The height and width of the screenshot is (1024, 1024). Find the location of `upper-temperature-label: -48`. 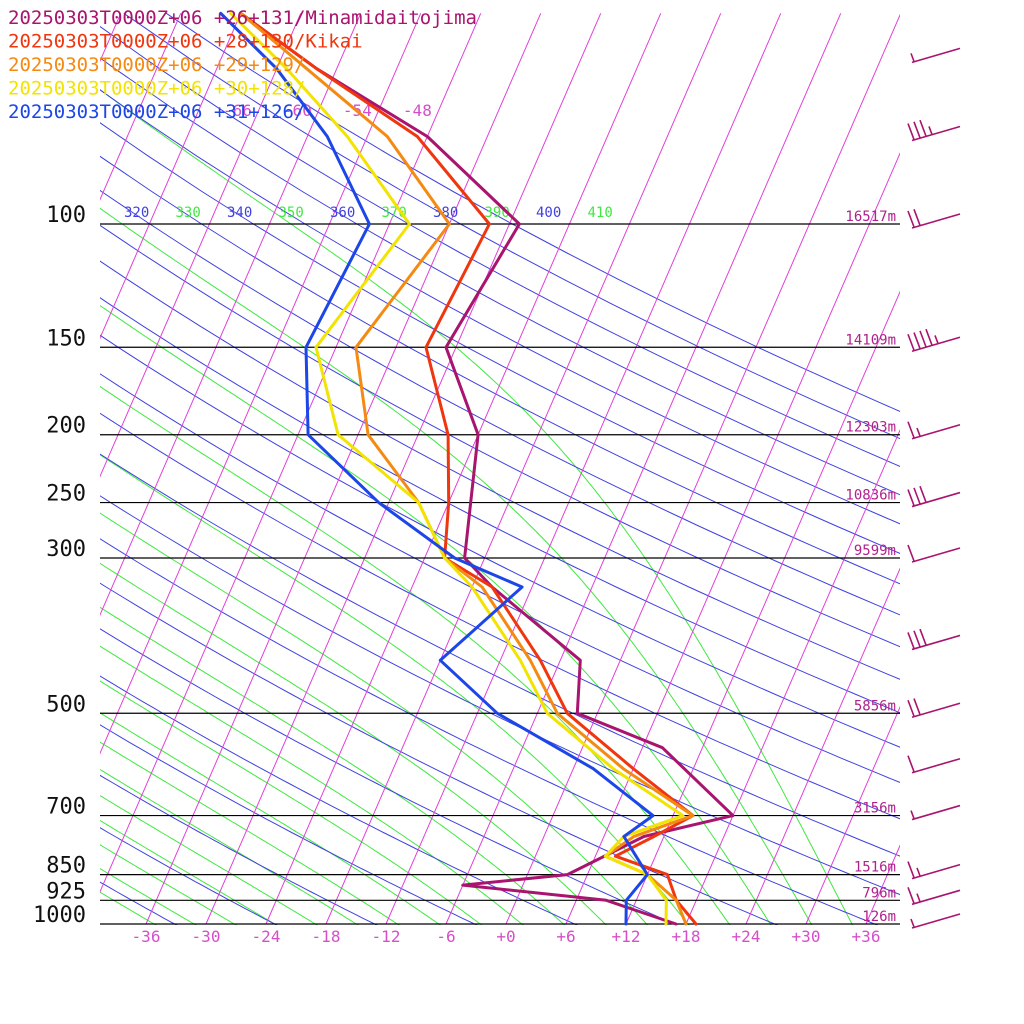

upper-temperature-label: -48 is located at coordinates (417, 110).